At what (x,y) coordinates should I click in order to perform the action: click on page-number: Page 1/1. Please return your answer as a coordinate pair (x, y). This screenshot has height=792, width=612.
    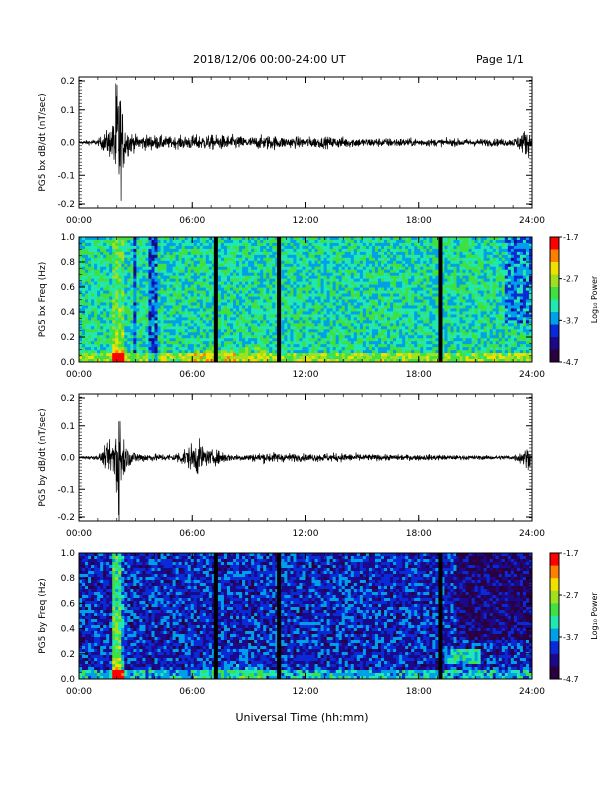
    Looking at the image, I should click on (500, 59).